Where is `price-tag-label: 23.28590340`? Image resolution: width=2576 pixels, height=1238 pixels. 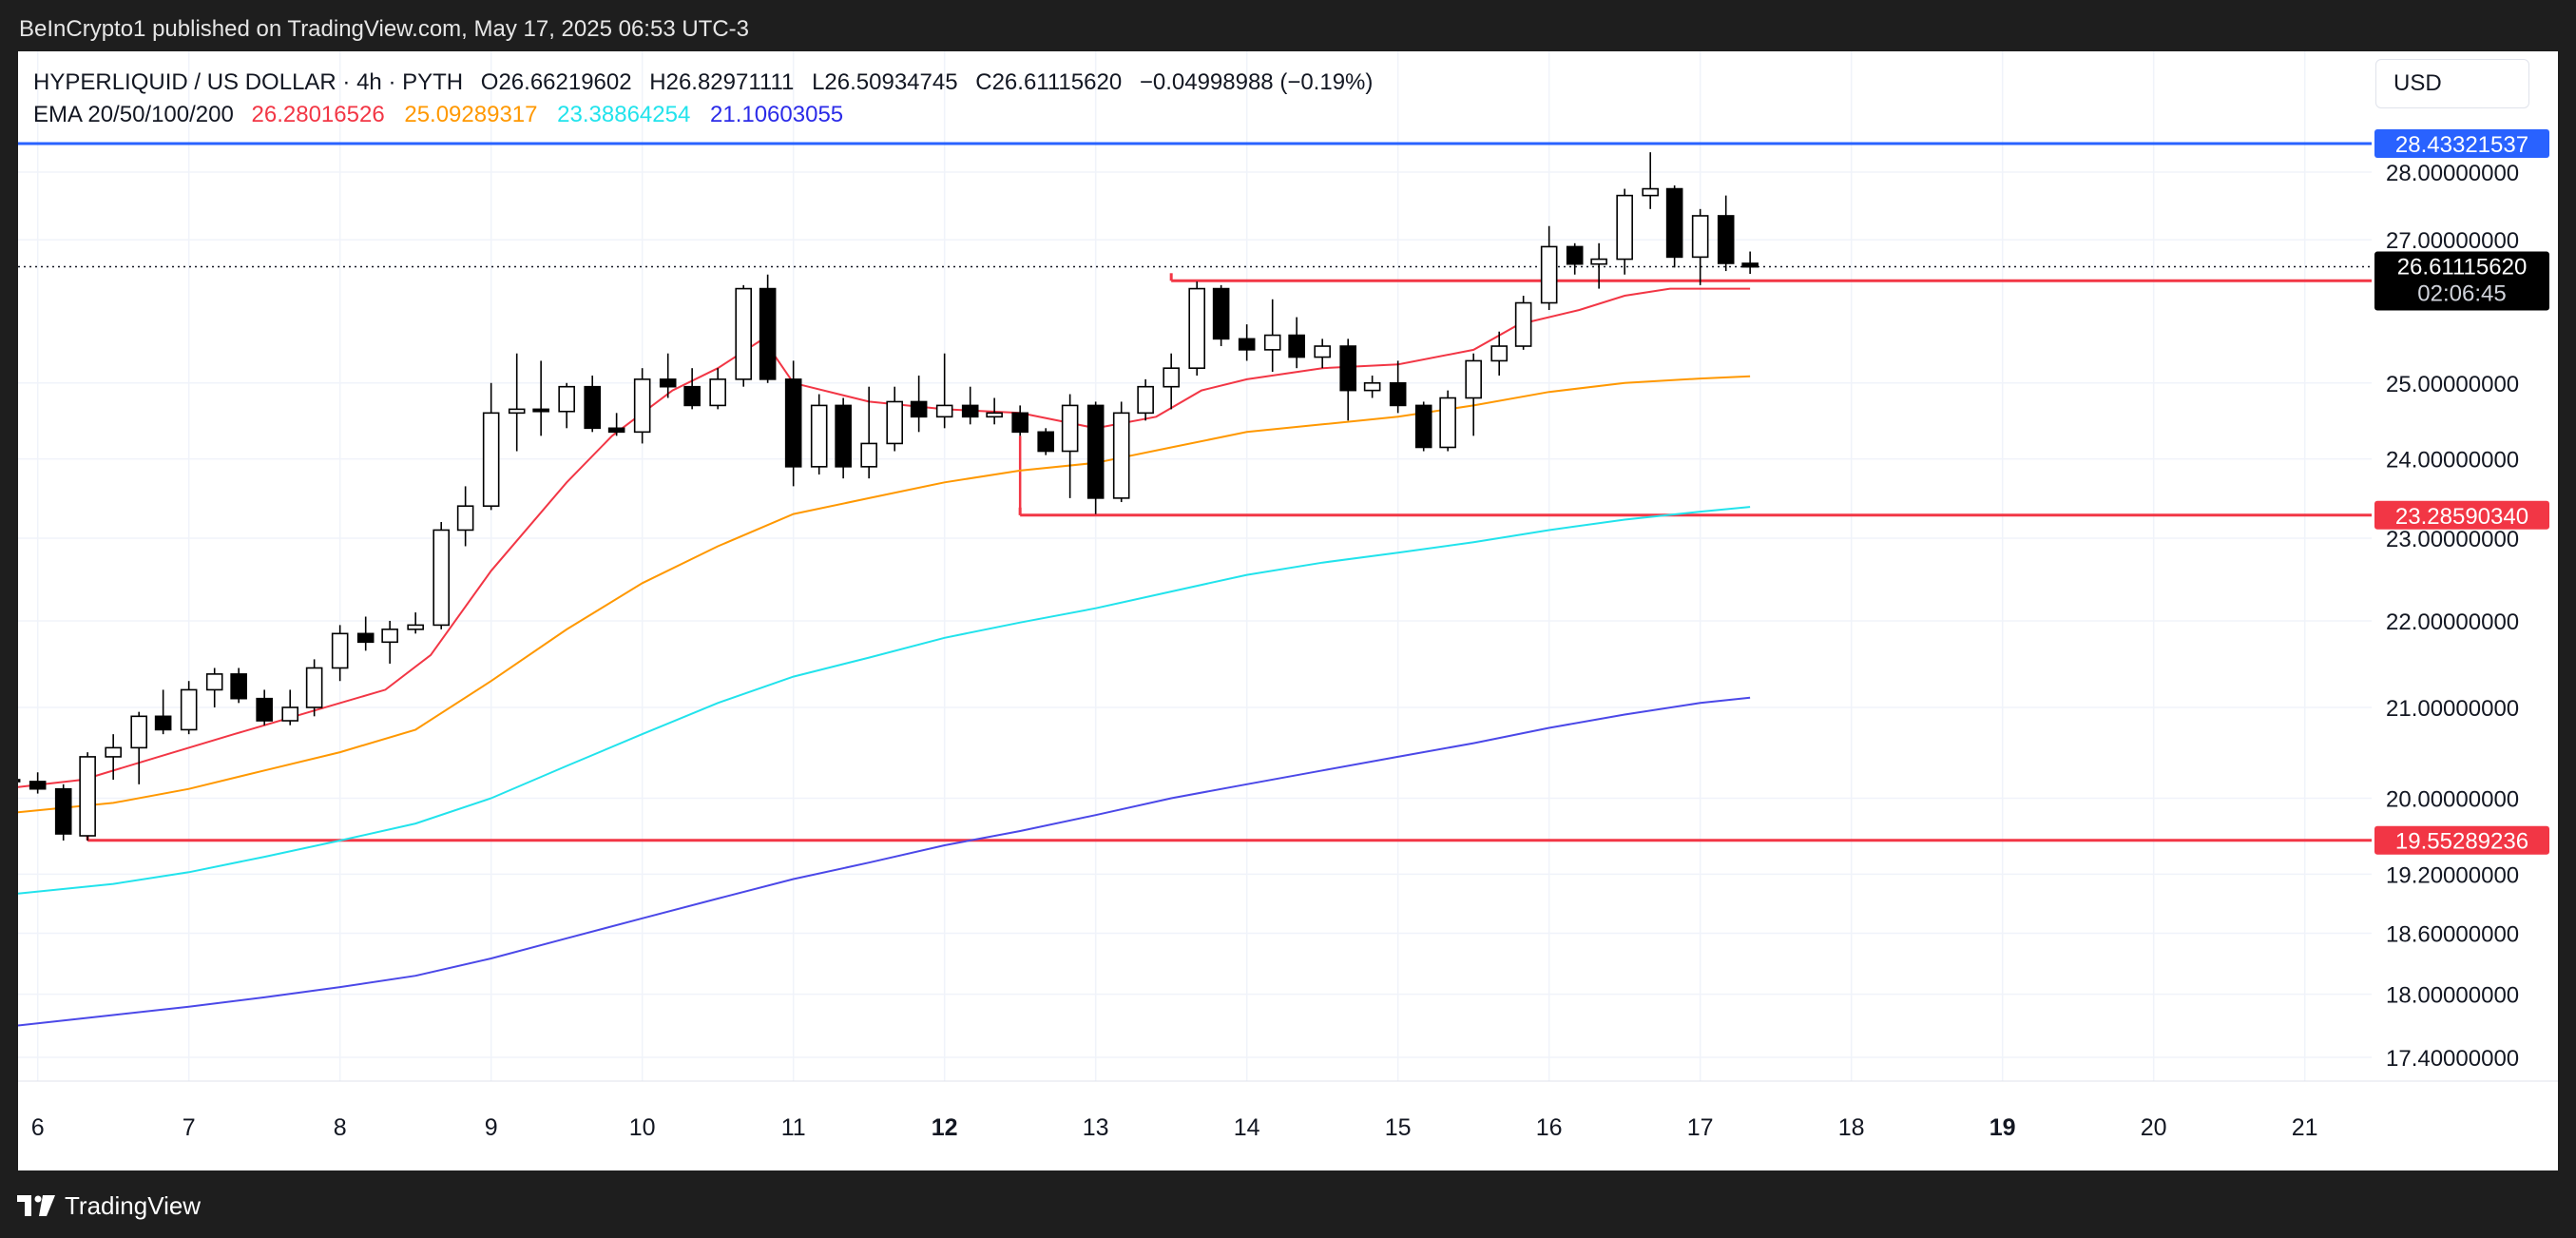
price-tag-label: 23.28590340 is located at coordinates (2462, 517).